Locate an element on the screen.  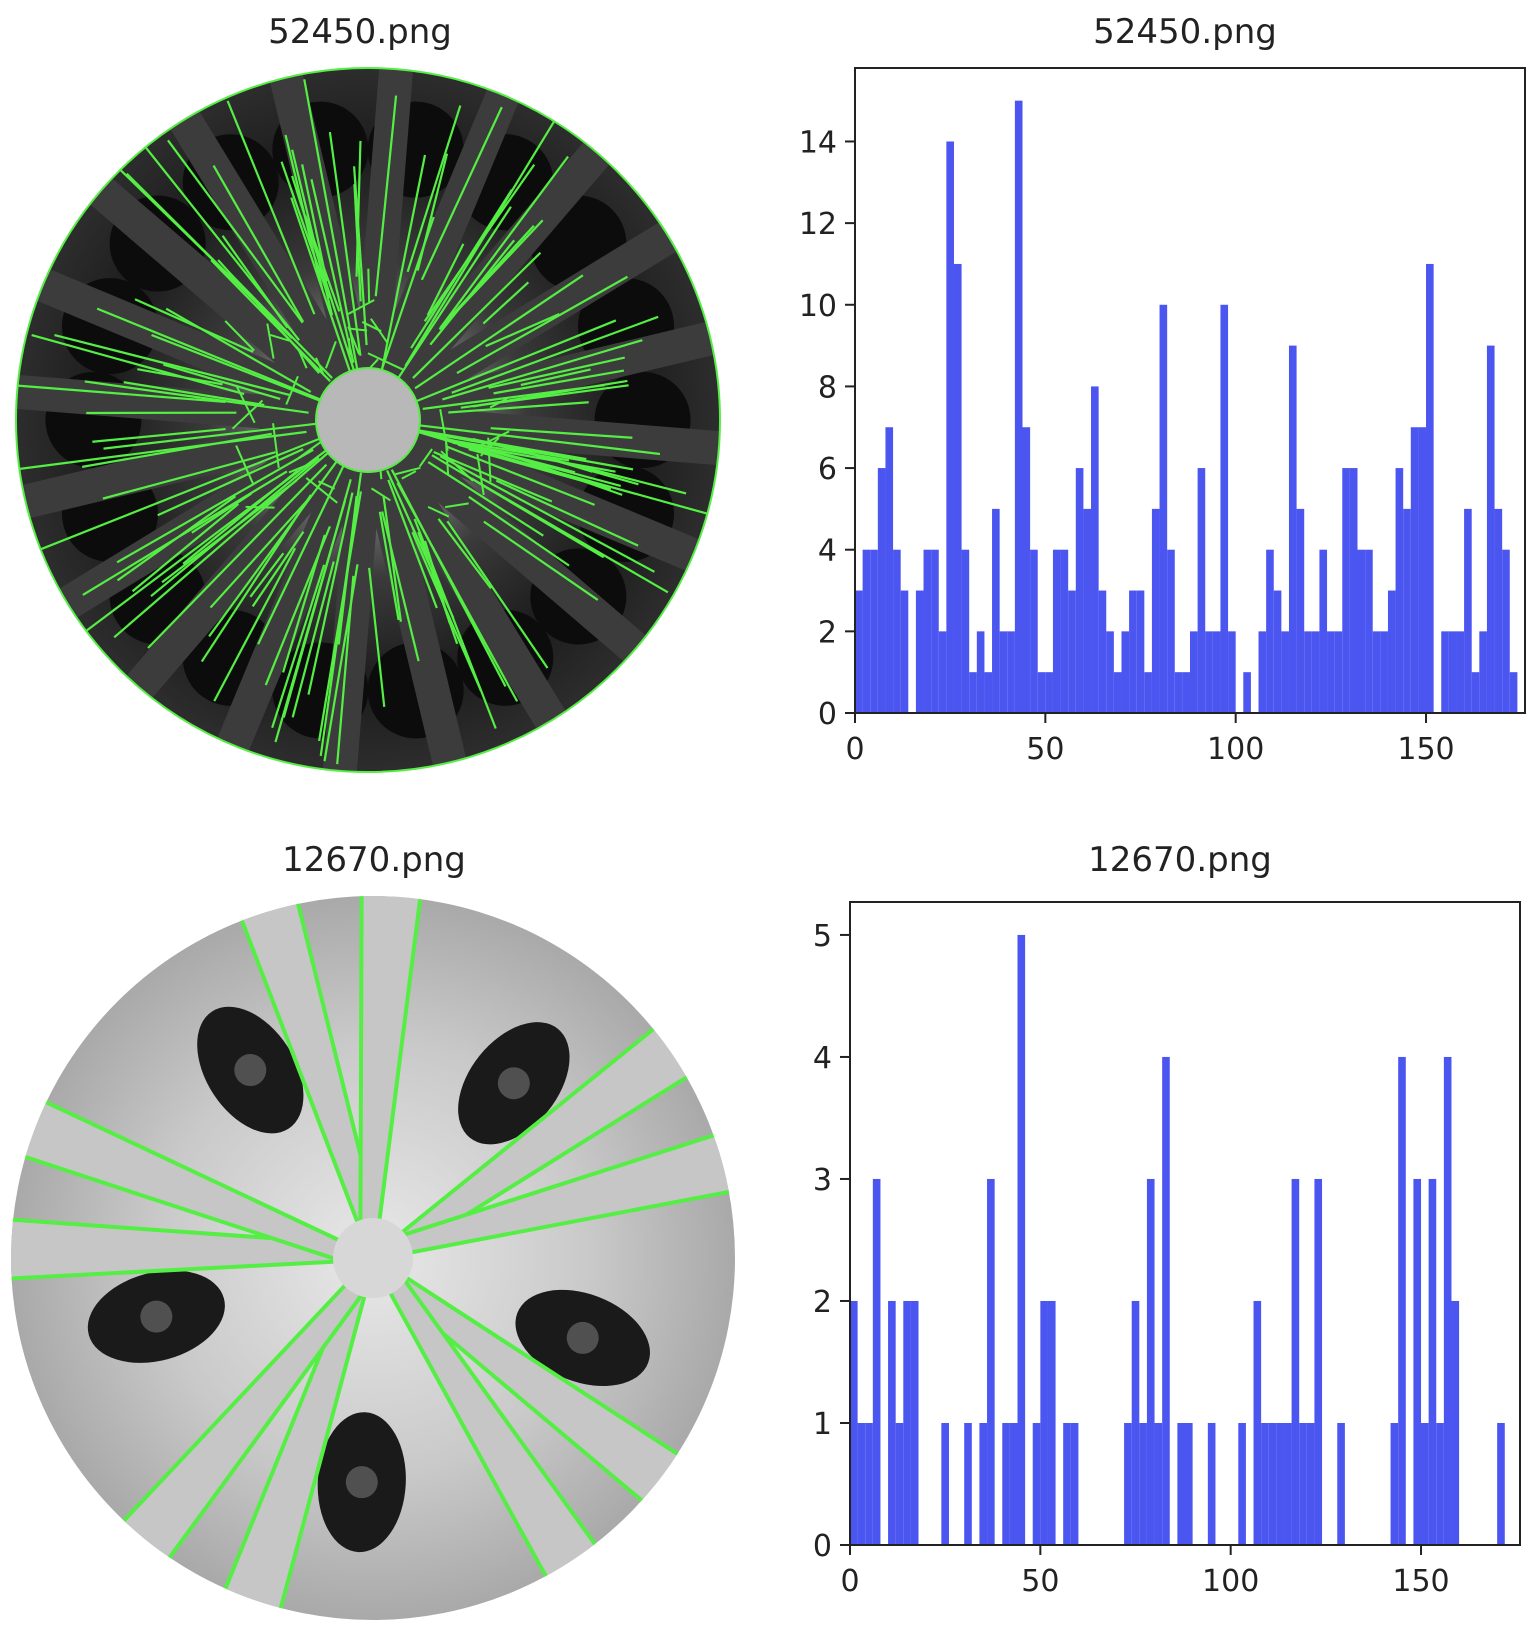
y-axis: 0 2 4 6 8 10 12 14 is located at coordinates (827, 428).